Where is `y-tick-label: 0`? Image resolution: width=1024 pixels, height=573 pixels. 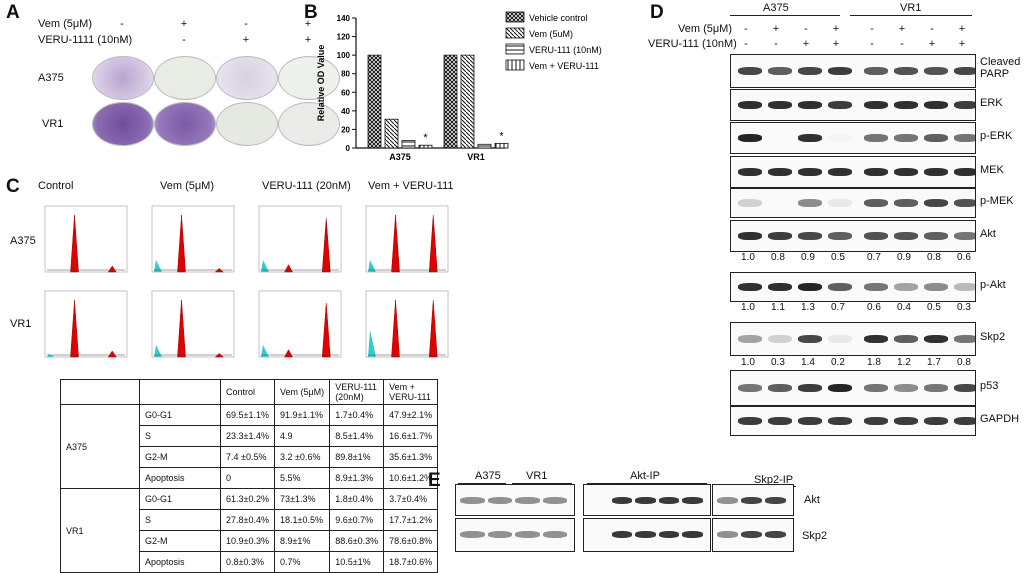 y-tick-label: 0 is located at coordinates (348, 148).